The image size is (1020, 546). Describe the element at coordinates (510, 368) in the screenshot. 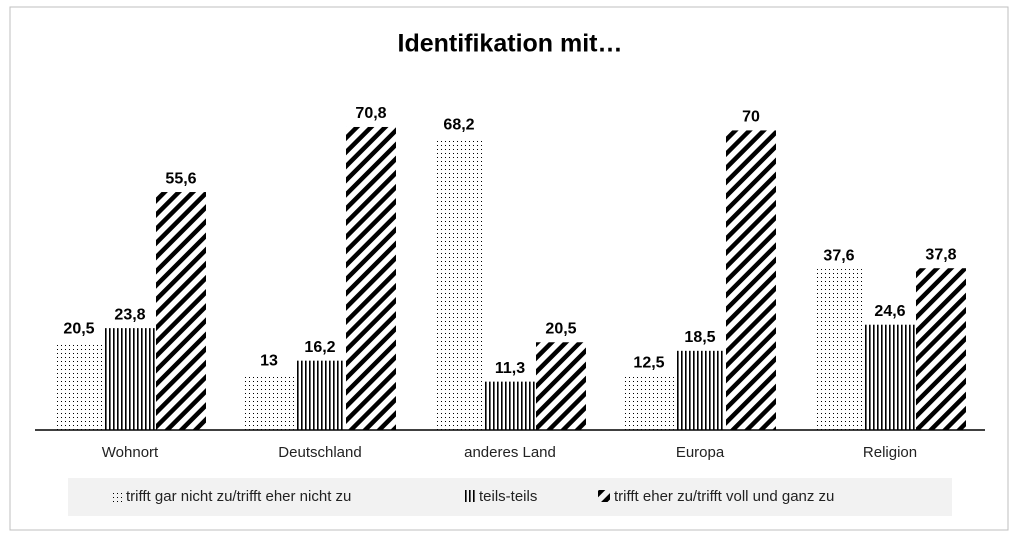

I see `value-label: 11,3` at that location.